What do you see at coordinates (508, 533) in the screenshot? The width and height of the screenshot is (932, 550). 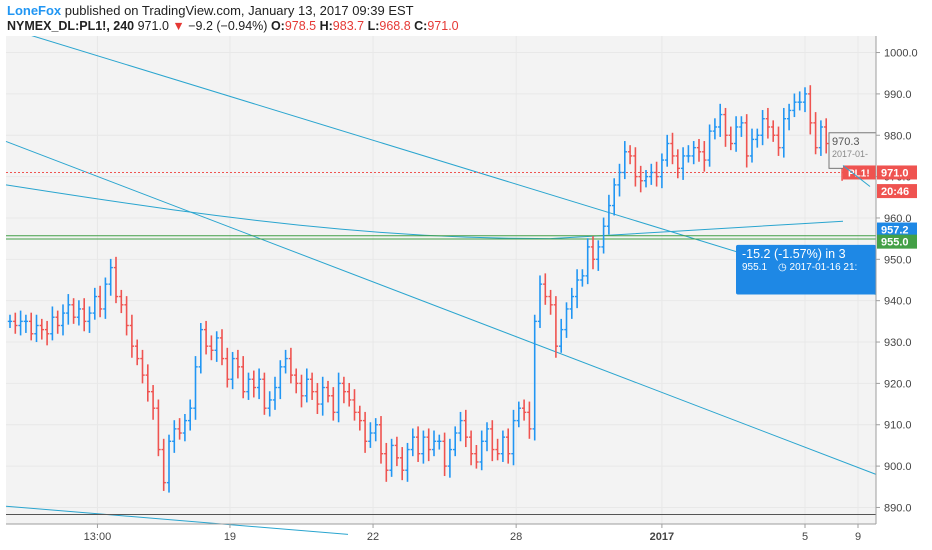 I see `time-axis: 13:0019222820175913:0016` at bounding box center [508, 533].